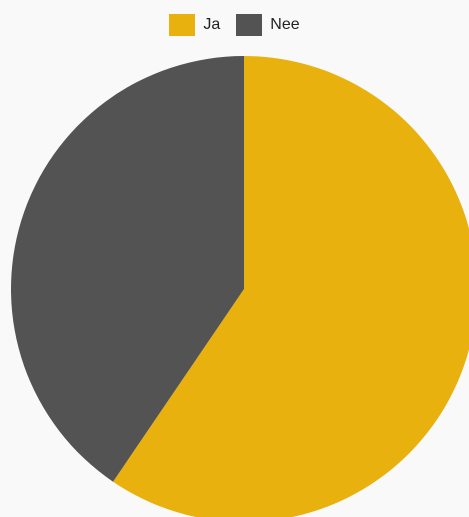 This screenshot has height=517, width=469. I want to click on chart-legend: Ja Nee, so click(234, 25).